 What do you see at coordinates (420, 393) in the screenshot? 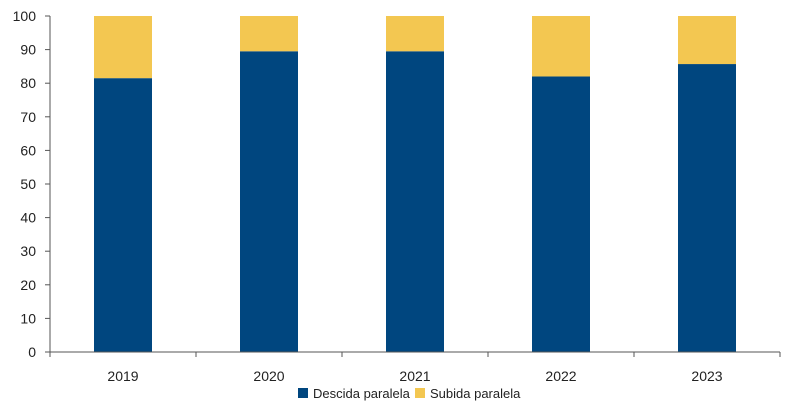
I see `legend-swatch-subida` at bounding box center [420, 393].